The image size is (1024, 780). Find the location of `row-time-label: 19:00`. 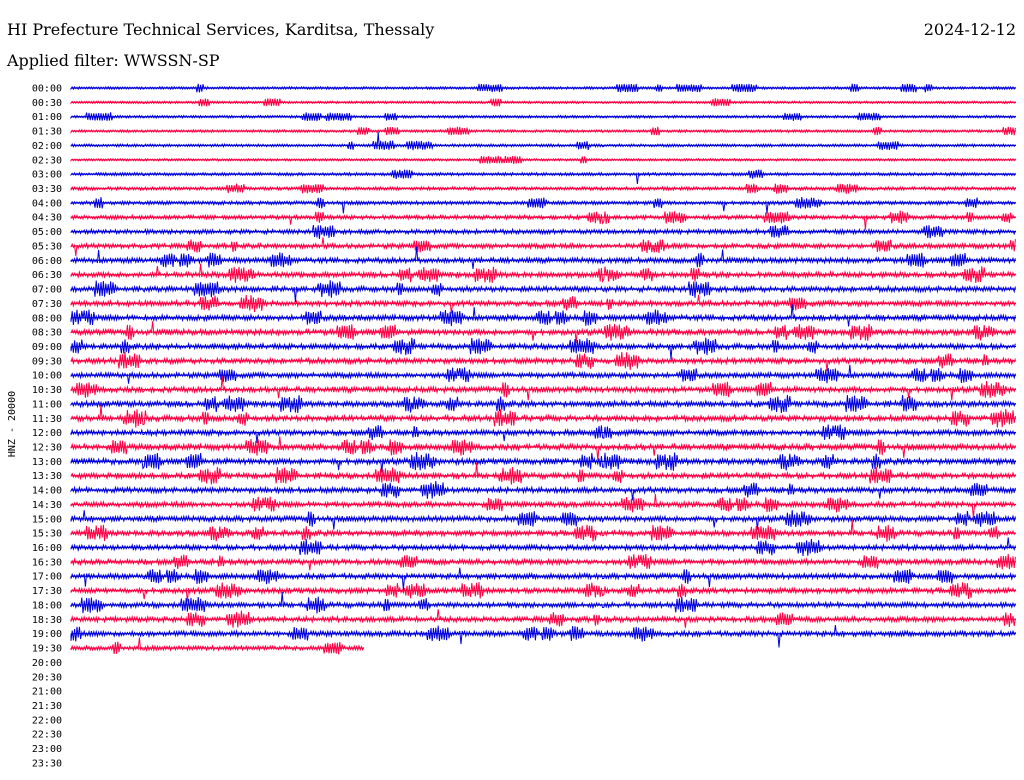

row-time-label: 19:00 is located at coordinates (47, 634).